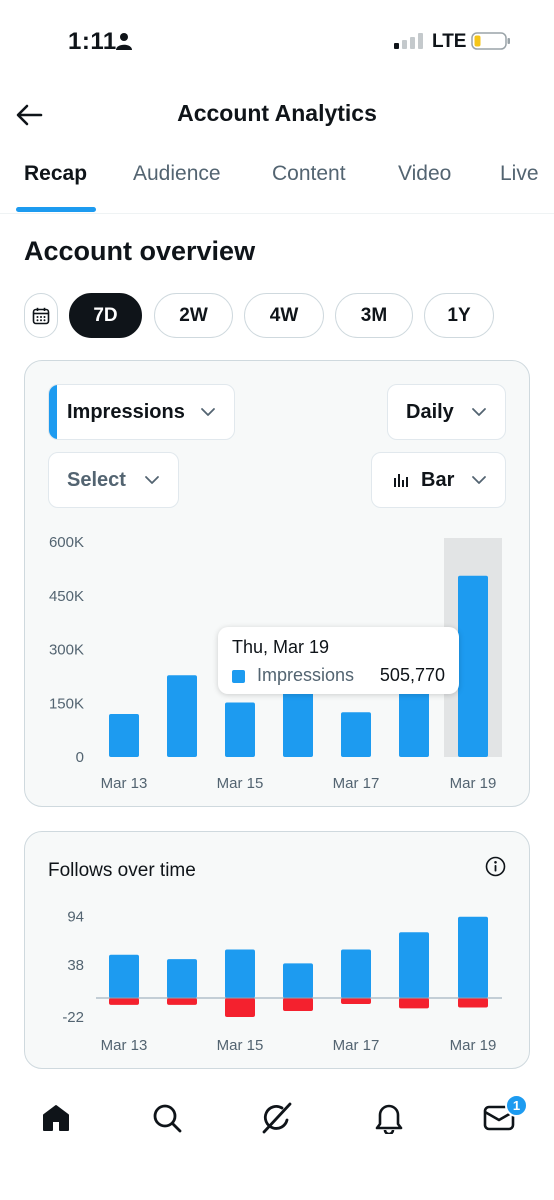  Describe the element at coordinates (309, 173) in the screenshot. I see `tab-content: Content` at that location.